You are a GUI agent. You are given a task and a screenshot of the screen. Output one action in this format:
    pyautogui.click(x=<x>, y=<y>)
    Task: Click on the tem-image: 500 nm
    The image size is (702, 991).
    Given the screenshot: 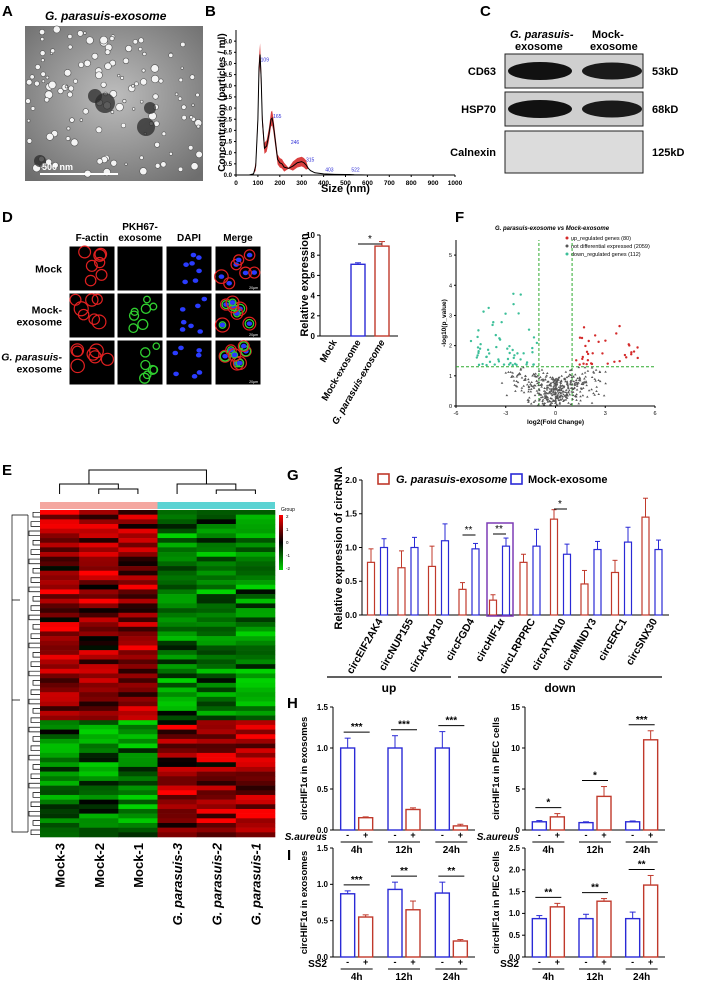 What is the action you would take?
    pyautogui.click(x=114, y=103)
    